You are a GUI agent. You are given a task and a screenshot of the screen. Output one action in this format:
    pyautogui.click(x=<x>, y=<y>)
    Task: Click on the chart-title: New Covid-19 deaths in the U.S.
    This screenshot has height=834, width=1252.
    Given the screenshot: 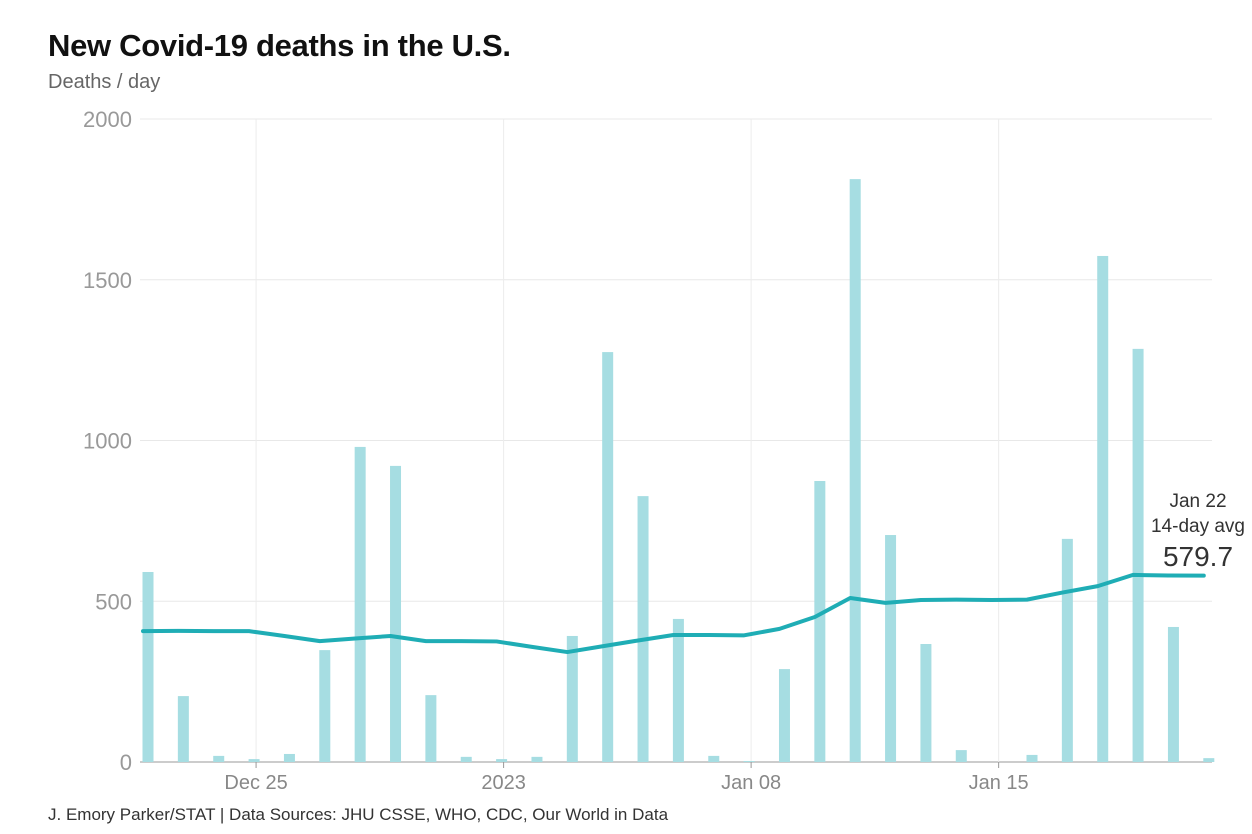 What is the action you would take?
    pyautogui.click(x=279, y=45)
    